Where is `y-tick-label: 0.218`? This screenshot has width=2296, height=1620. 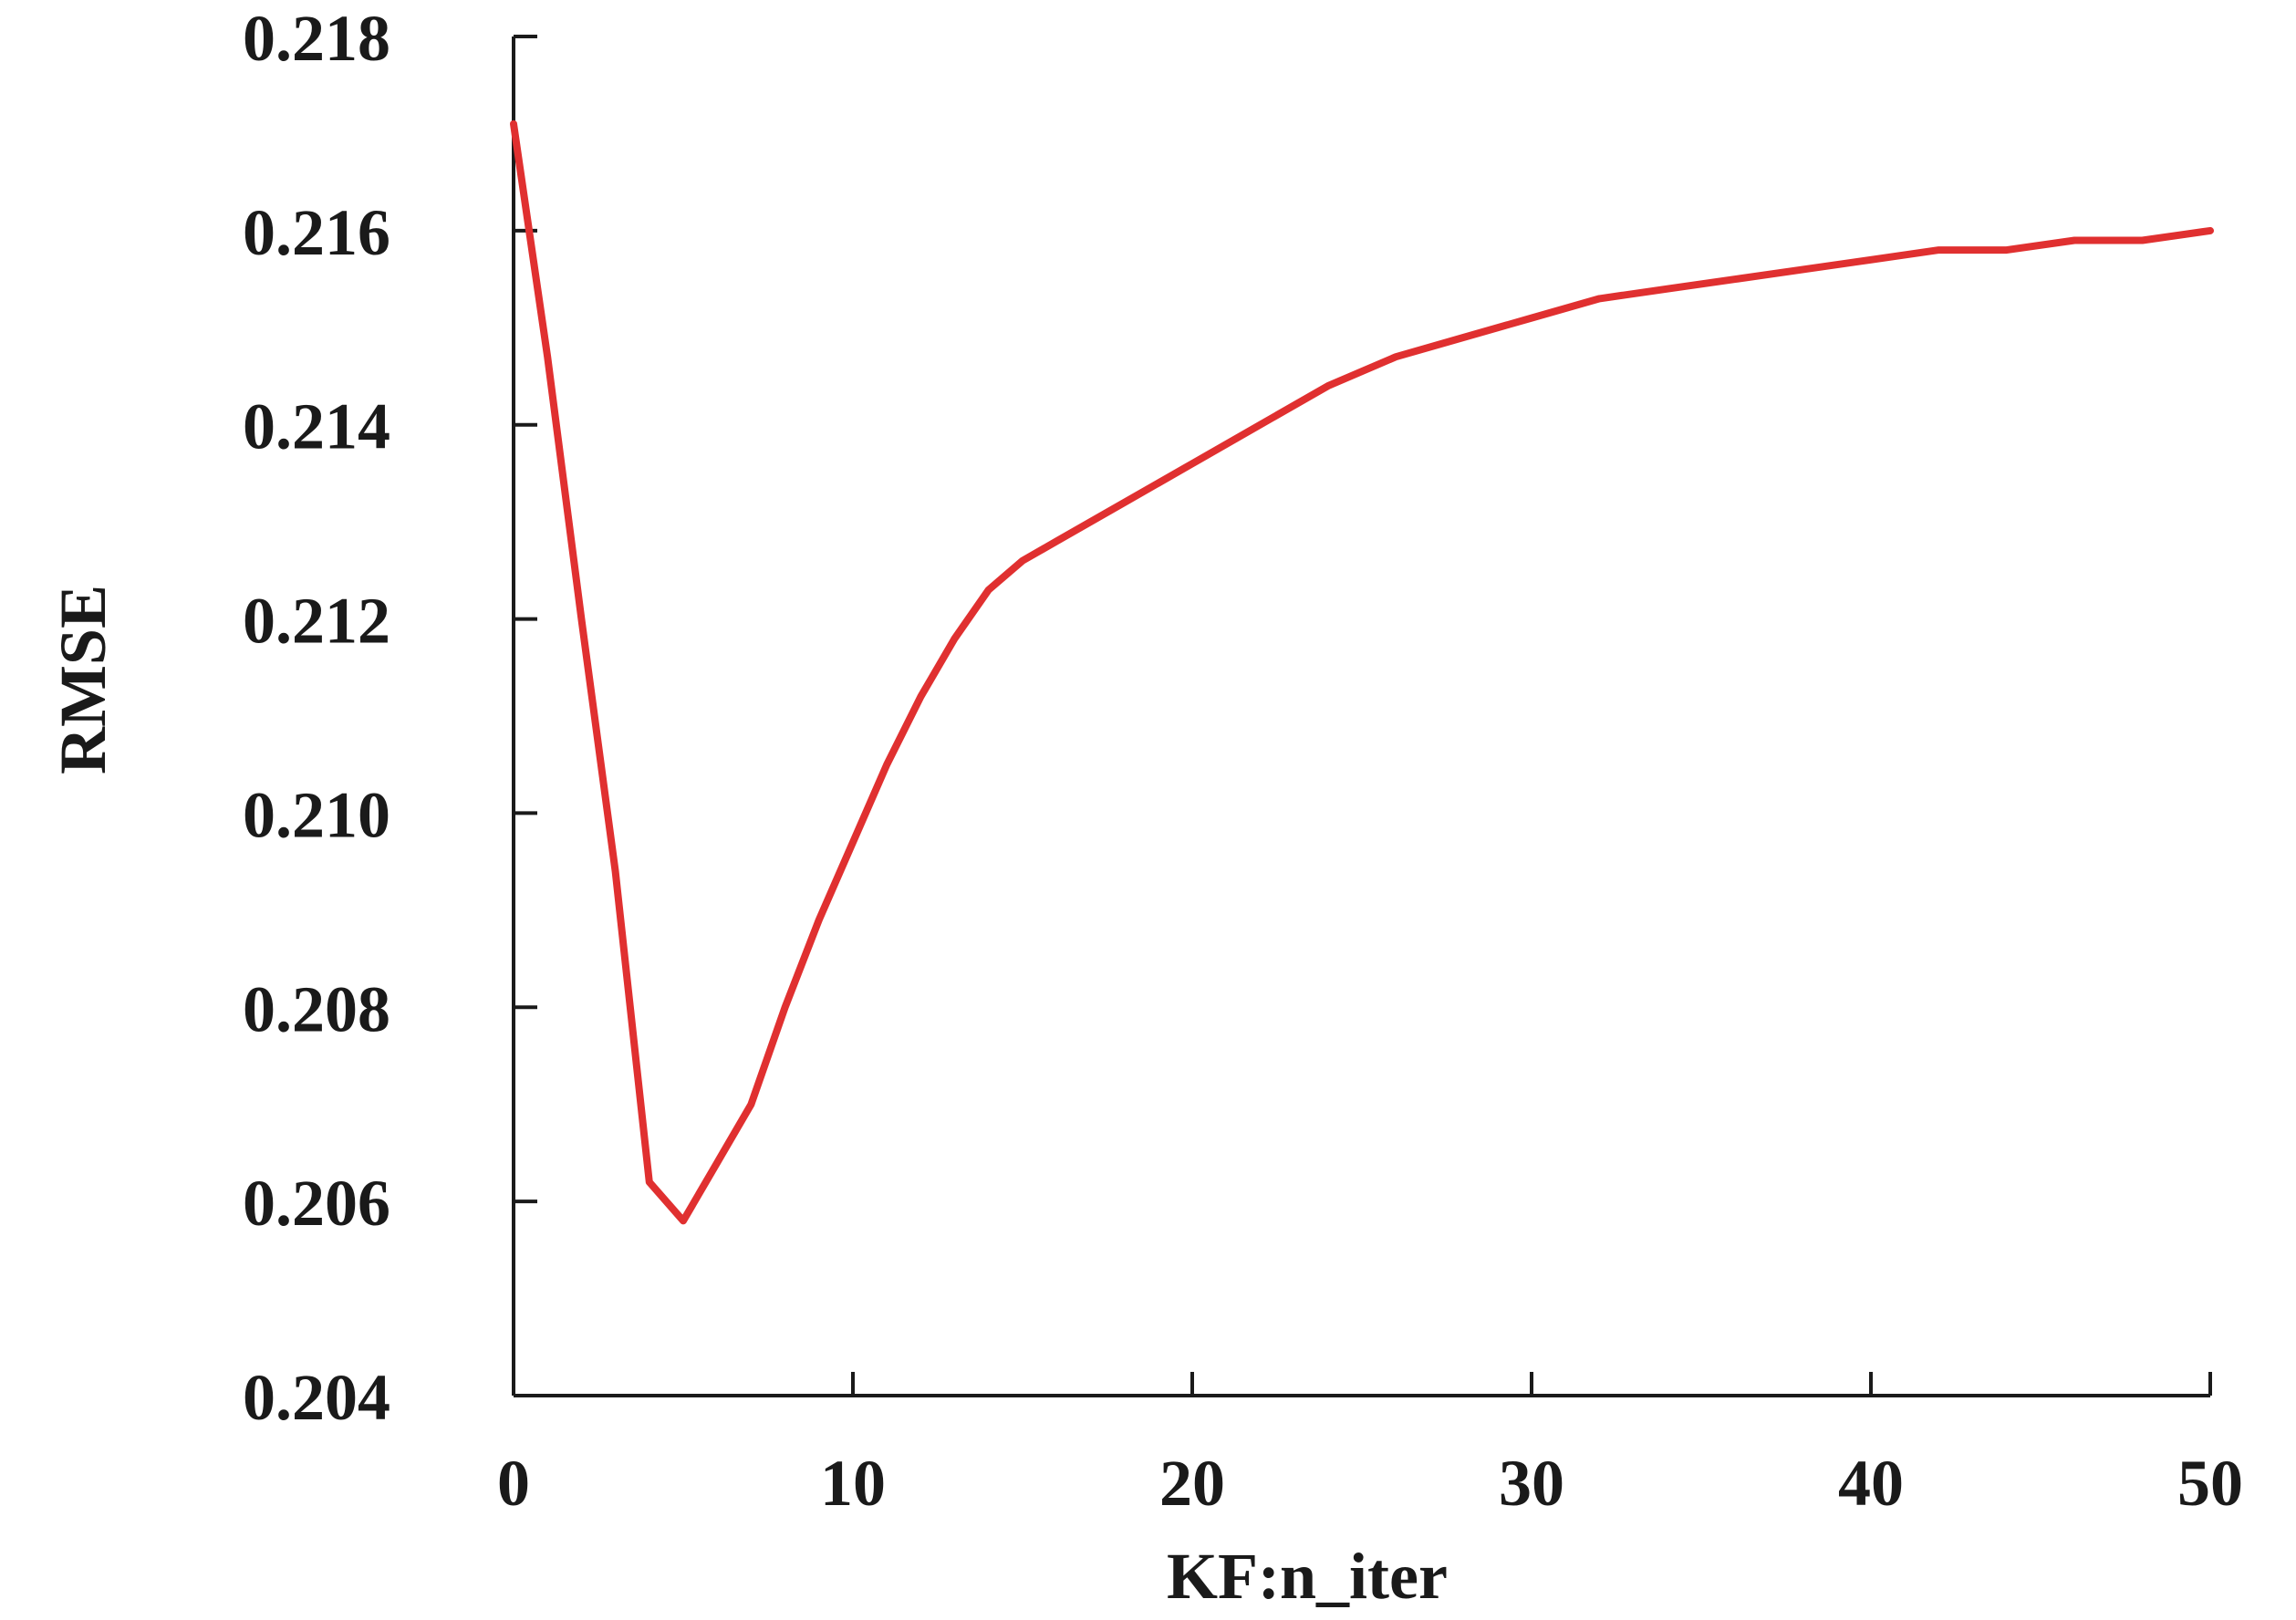
y-tick-label: 0.218 is located at coordinates (316, 38).